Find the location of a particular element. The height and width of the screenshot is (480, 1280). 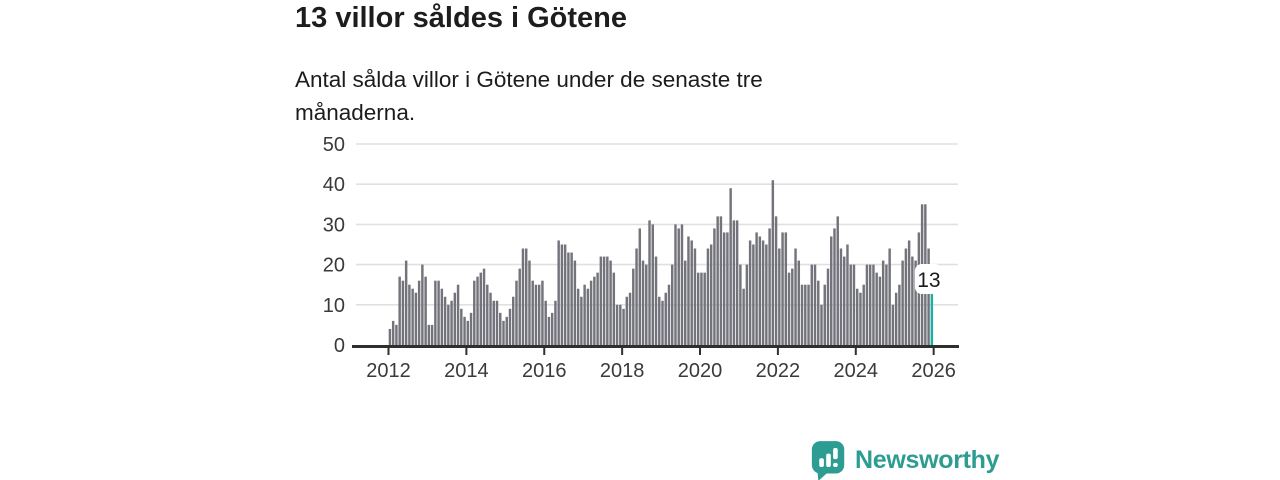

y-tick-label: 20 is located at coordinates (334, 266).